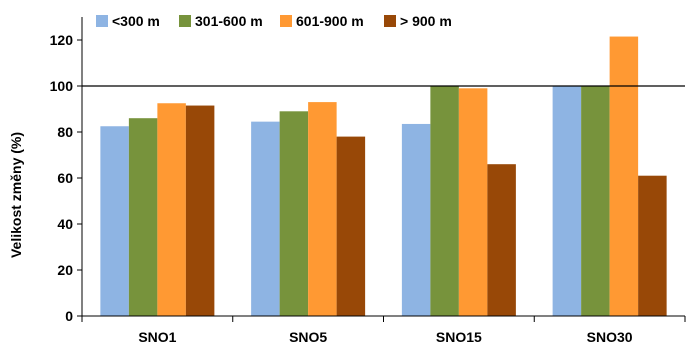 Image resolution: width=693 pixels, height=354 pixels. What do you see at coordinates (62, 40) in the screenshot?
I see `y-tick-label: 120` at bounding box center [62, 40].